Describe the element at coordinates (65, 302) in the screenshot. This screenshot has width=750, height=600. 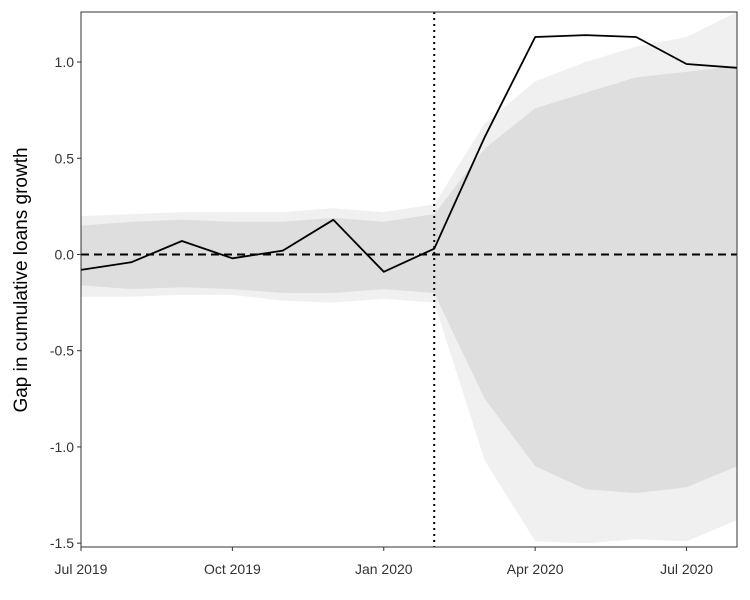
I see `y-axis: 1.0 0.5 0.0 -0.5 -1.0 -1.5` at that location.